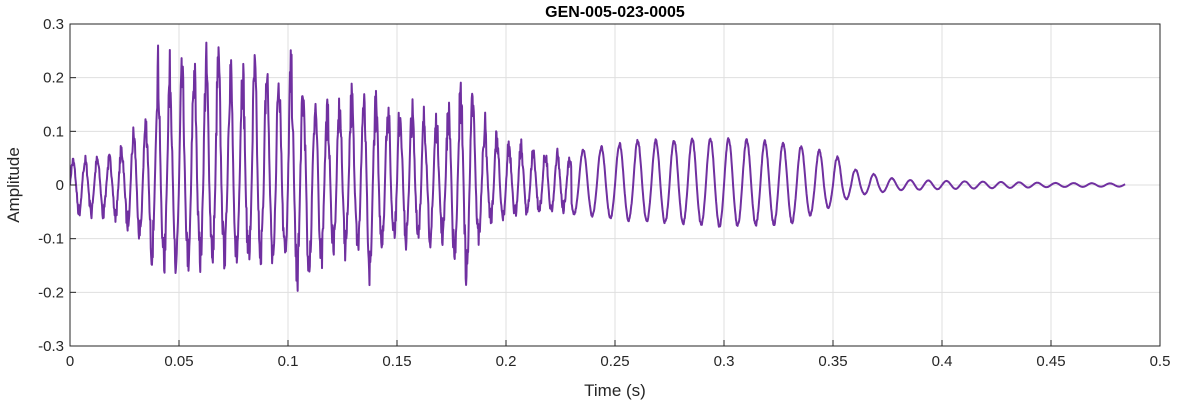 This screenshot has height=404, width=1177. Describe the element at coordinates (615, 390) in the screenshot. I see `x-axis-title: Time (s)` at that location.